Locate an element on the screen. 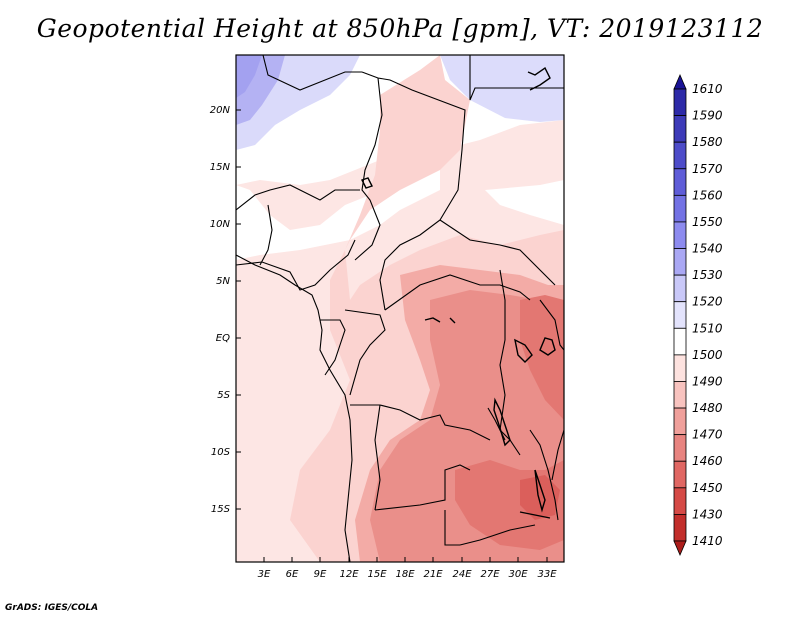 The width and height of the screenshot is (800, 618). boundary-nigeria-cameroon is located at coordinates (296, 265).